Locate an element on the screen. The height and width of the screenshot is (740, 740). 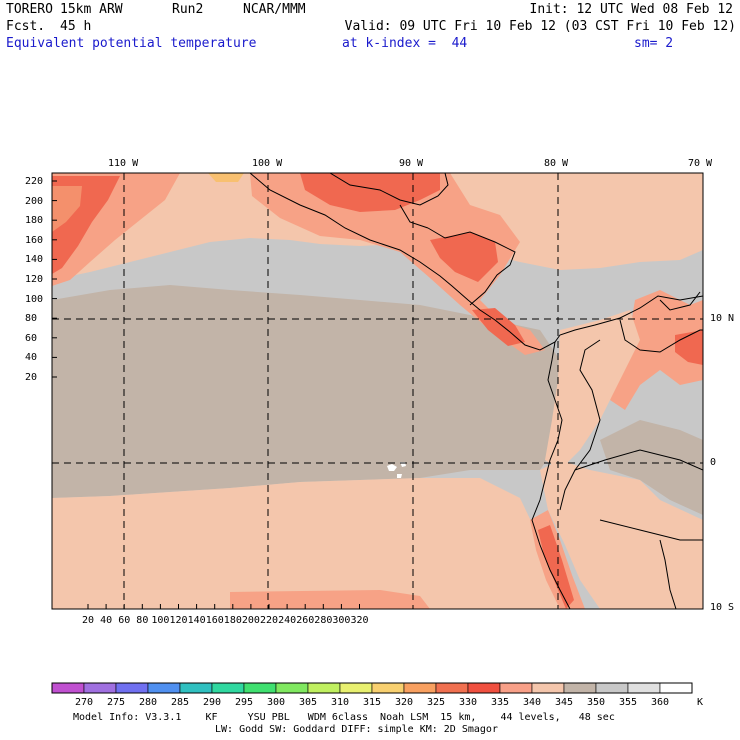
y-tick-marks is located at coordinates (54, 279).